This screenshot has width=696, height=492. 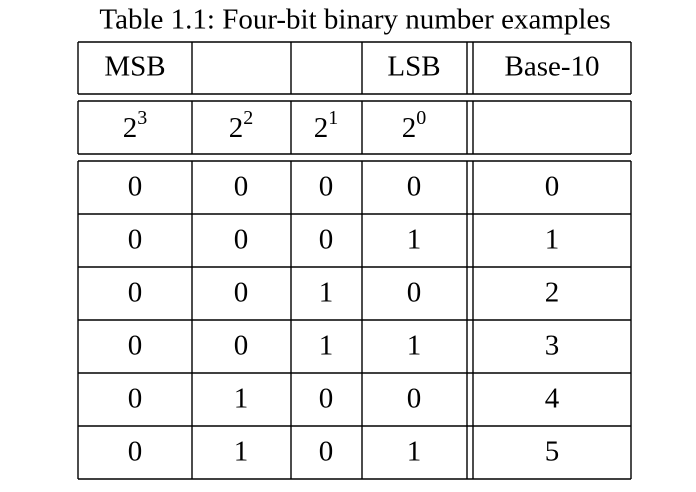 I want to click on table-cell: 3, so click(x=552, y=346).